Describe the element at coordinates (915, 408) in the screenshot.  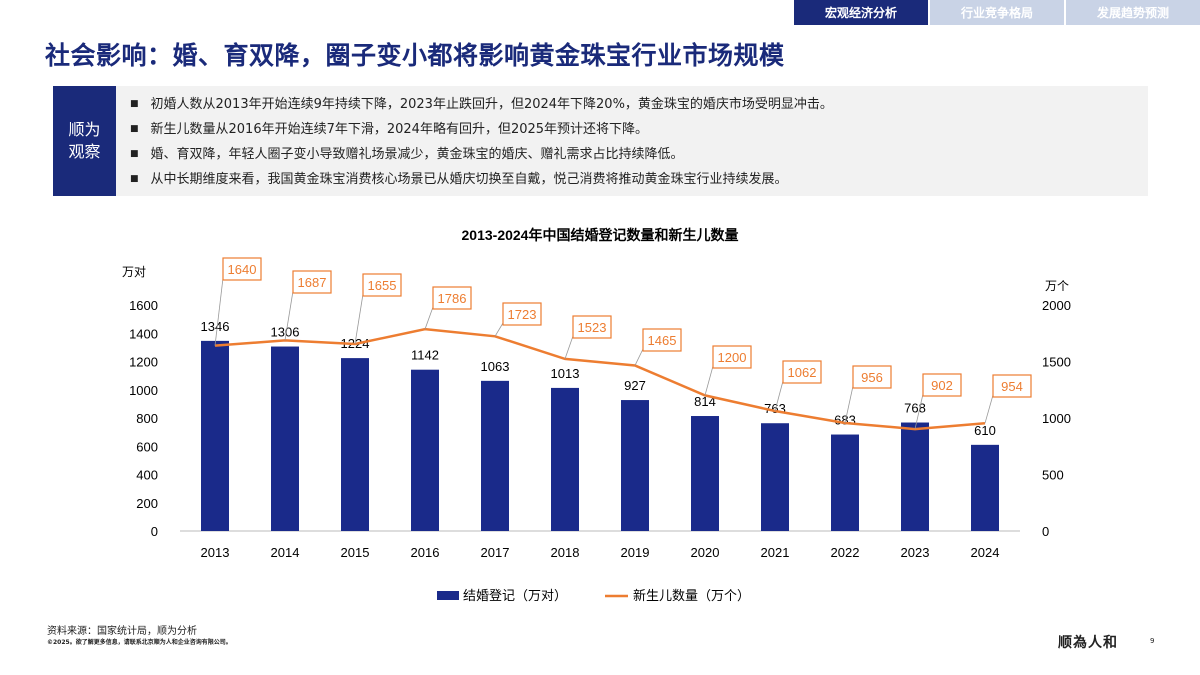
I see `bar-label: 768` at that location.